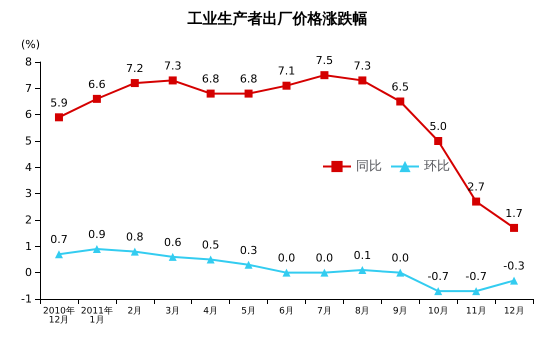 This screenshot has height=341, width=555. I want to click on data-label: 0.9, so click(97, 234).